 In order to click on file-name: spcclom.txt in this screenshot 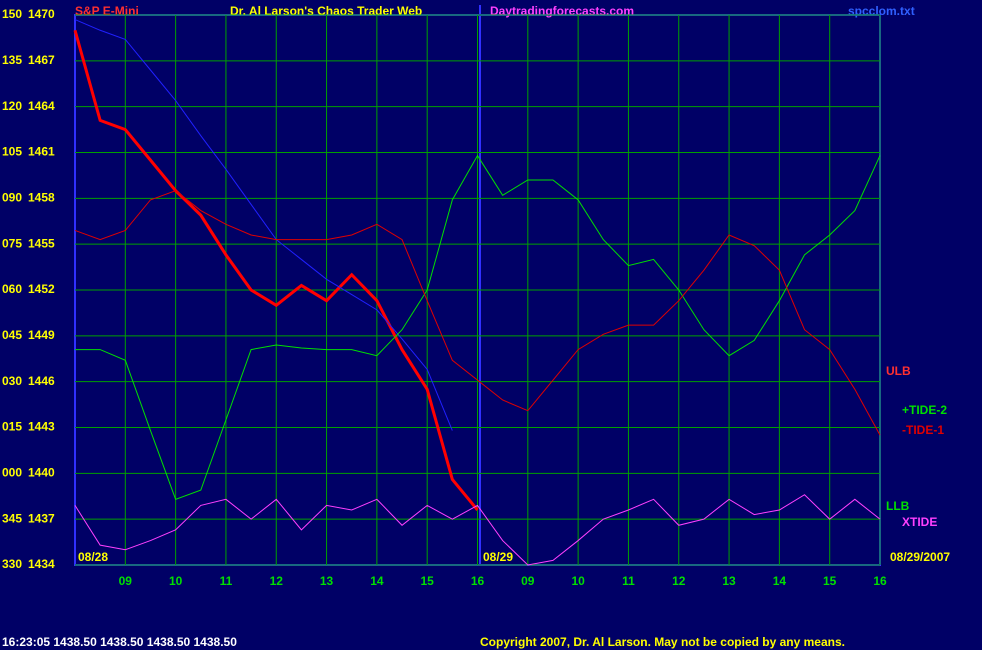, I will do `click(881, 11)`.